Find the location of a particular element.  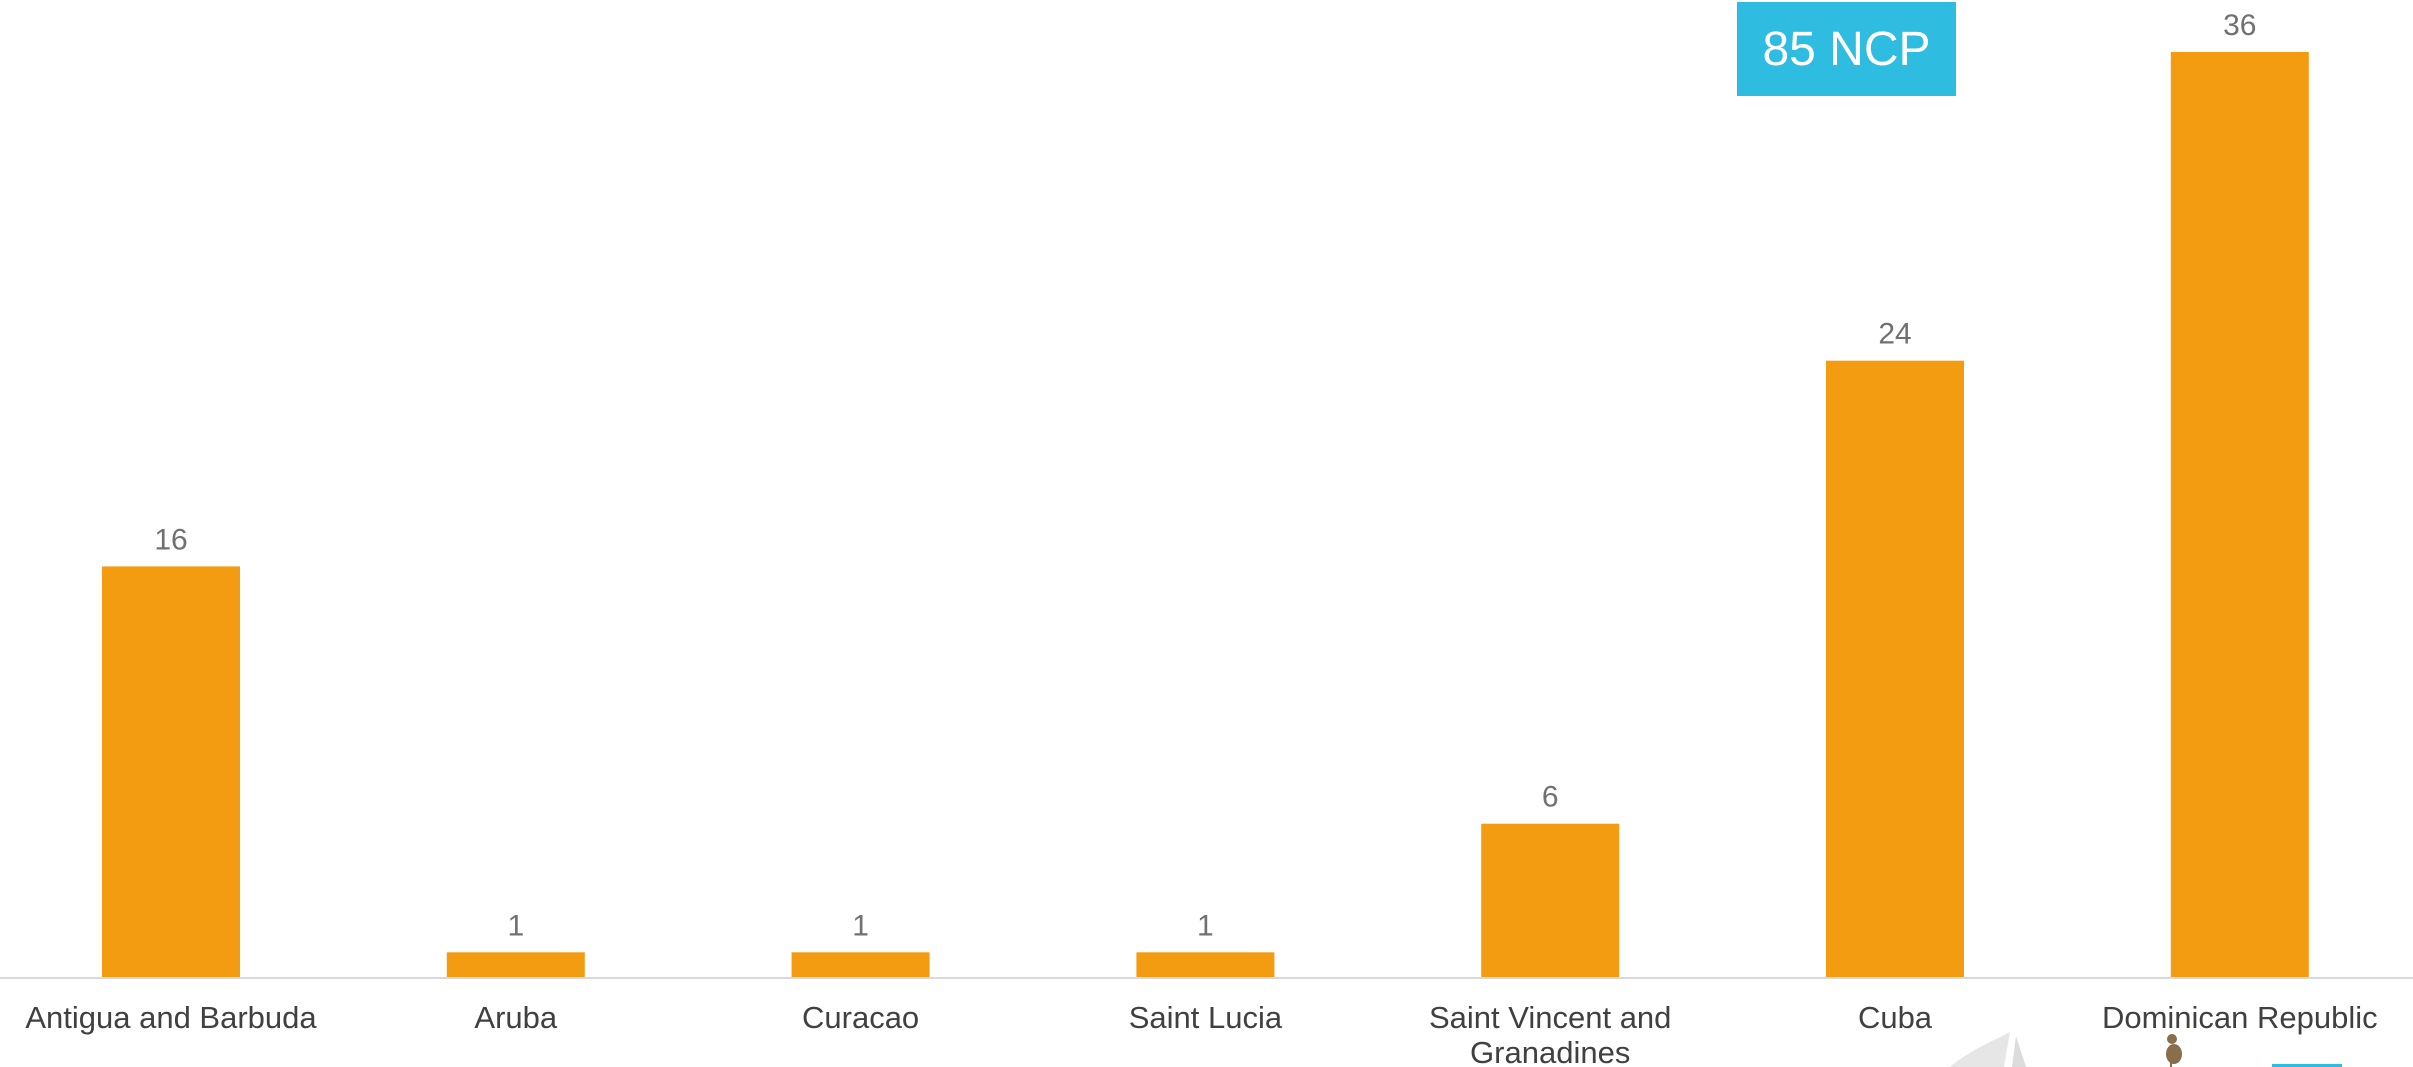

x-tick-label: Curacao is located at coordinates (860, 1017).